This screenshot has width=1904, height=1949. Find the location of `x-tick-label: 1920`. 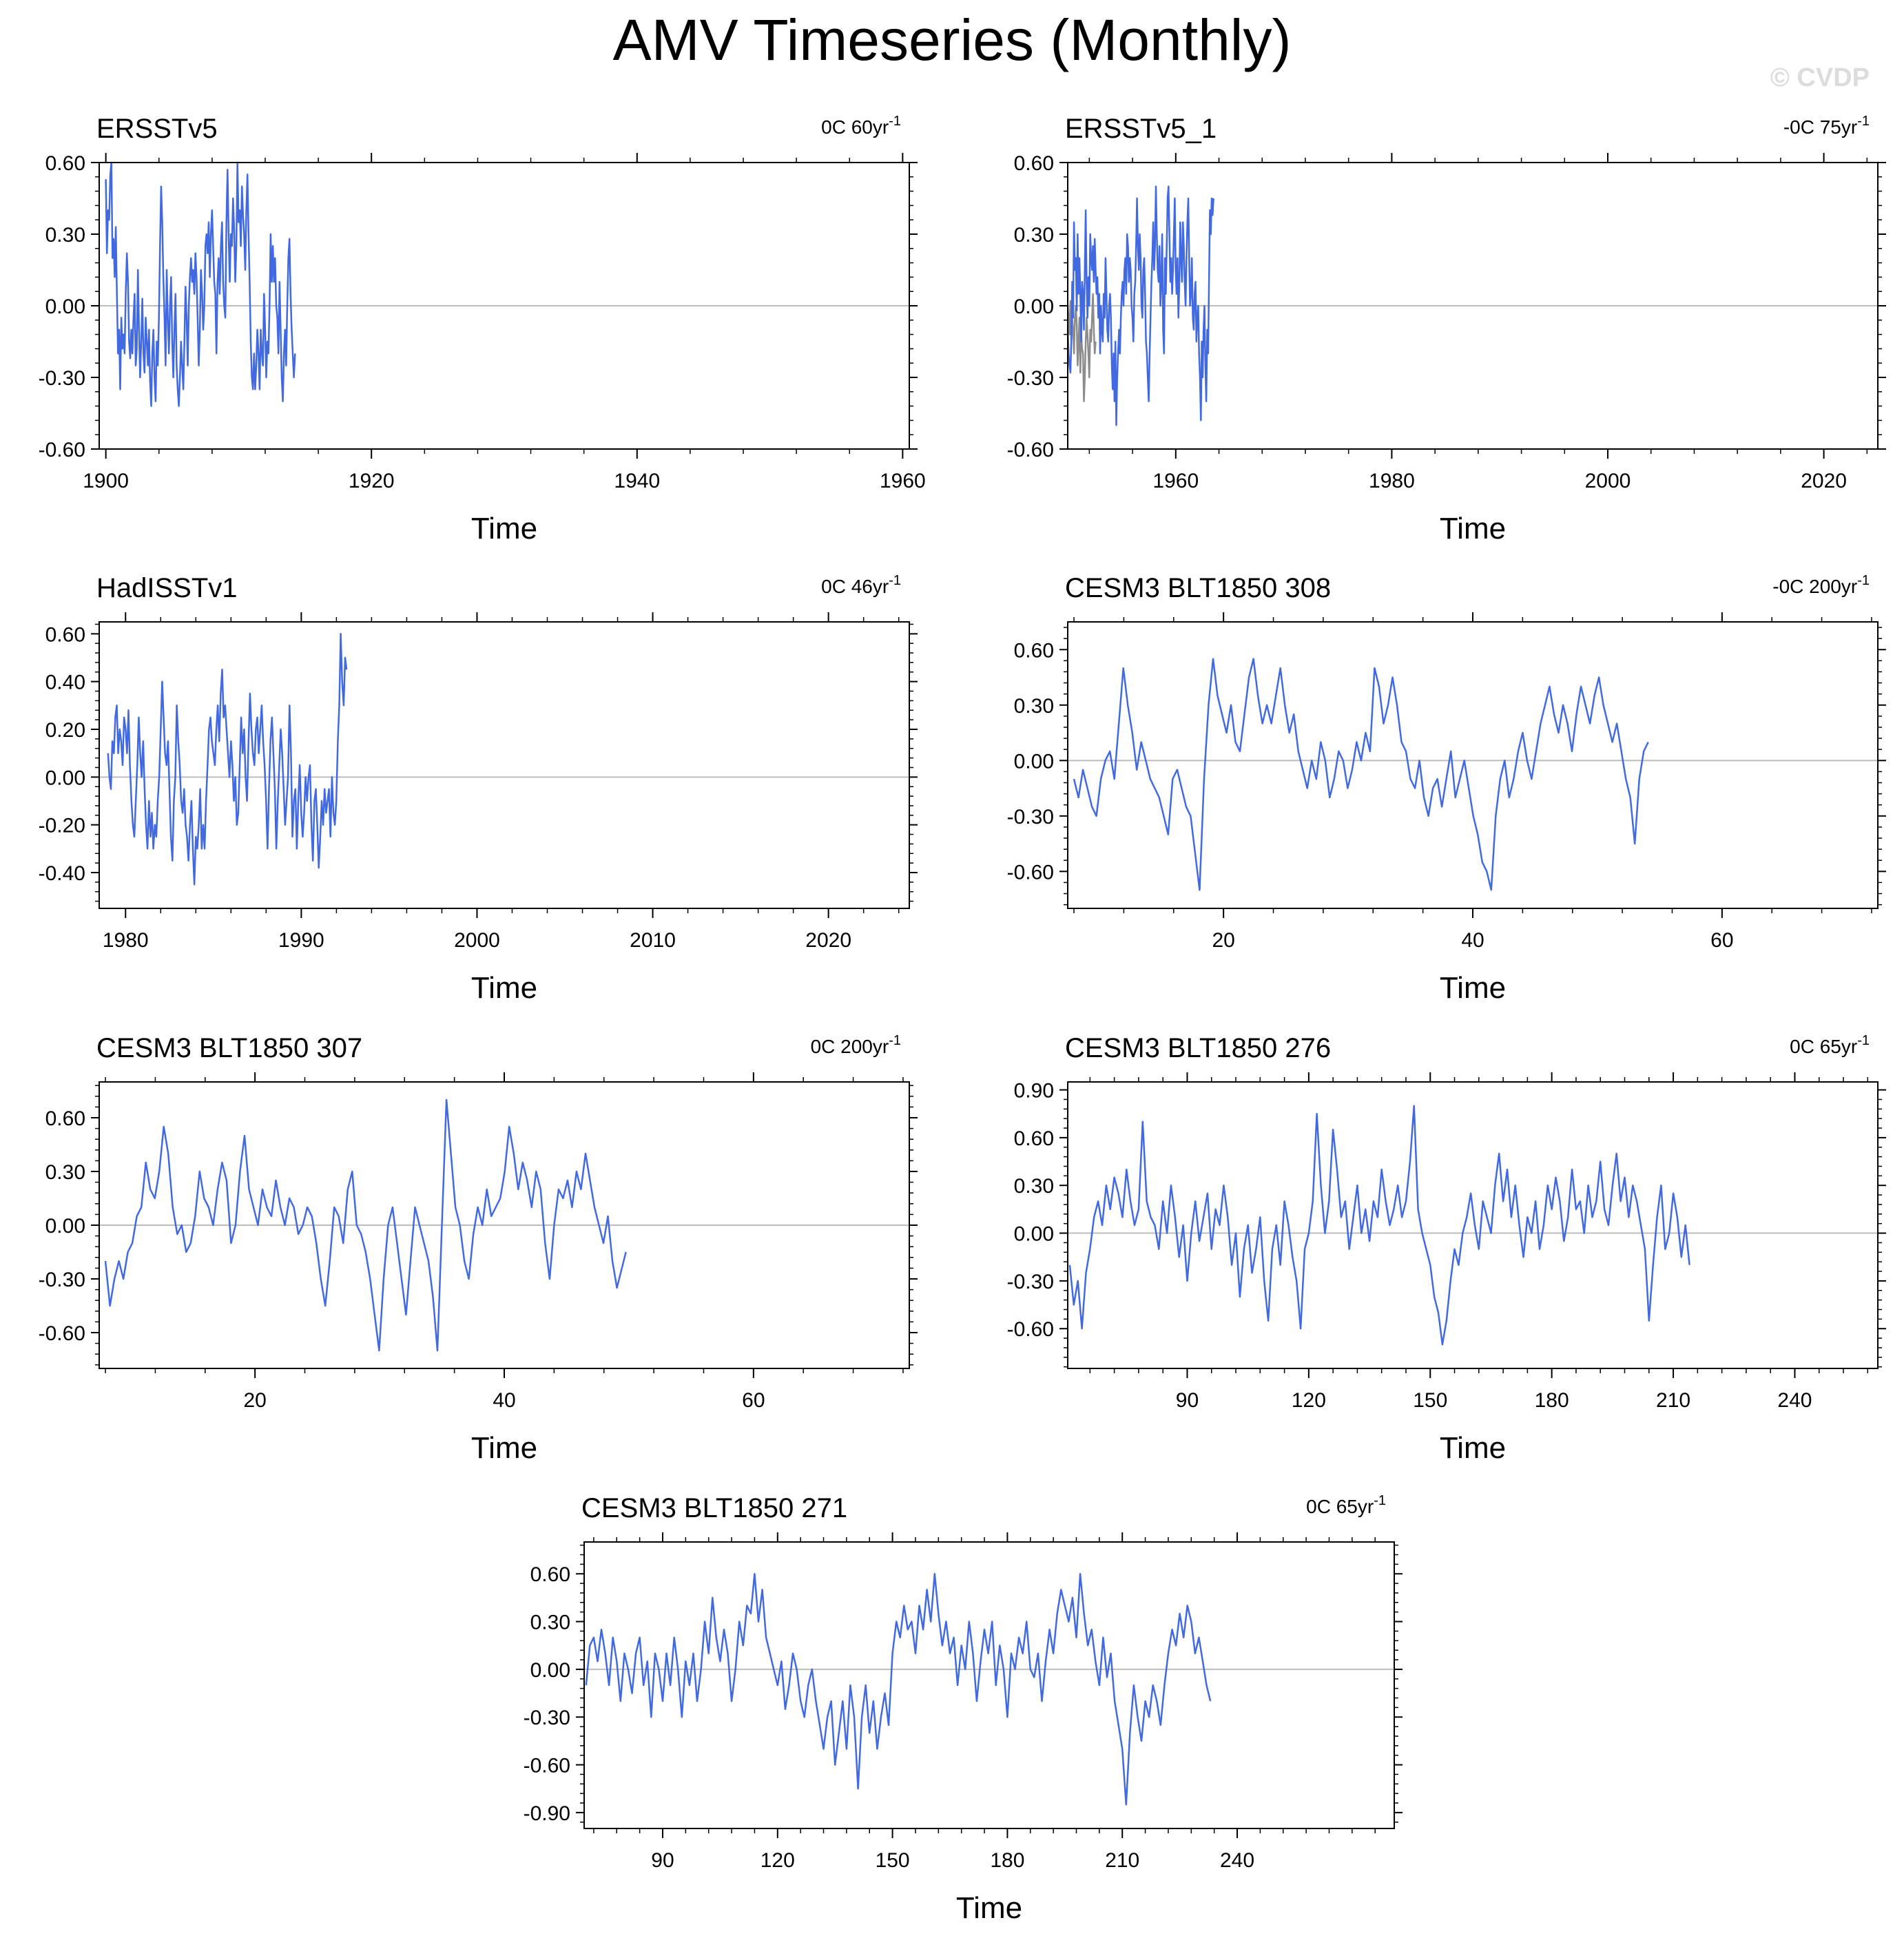

x-tick-label: 1920 is located at coordinates (372, 481).